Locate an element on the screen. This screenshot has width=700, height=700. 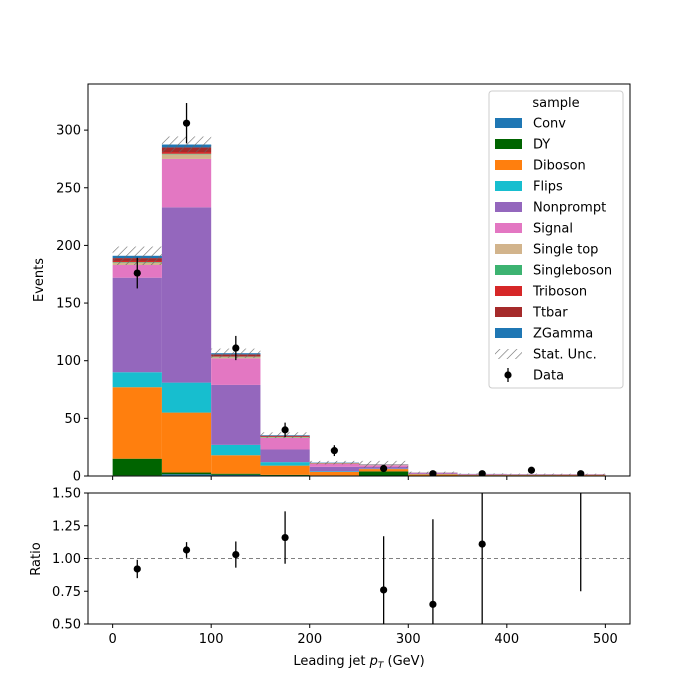
x-axis-label: Leading jet pT (GeV) is located at coordinates (358, 662).